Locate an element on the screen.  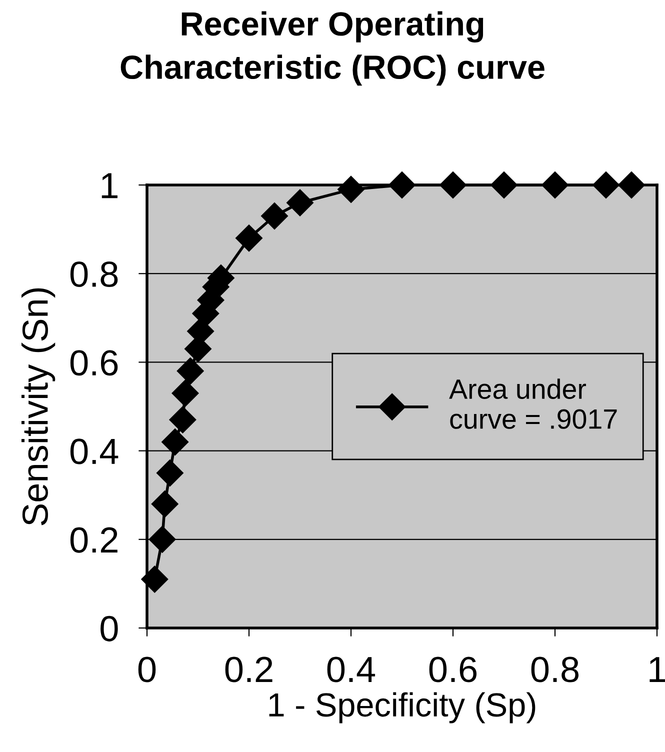
y-tick-label: 0.6 is located at coordinates (94, 363).